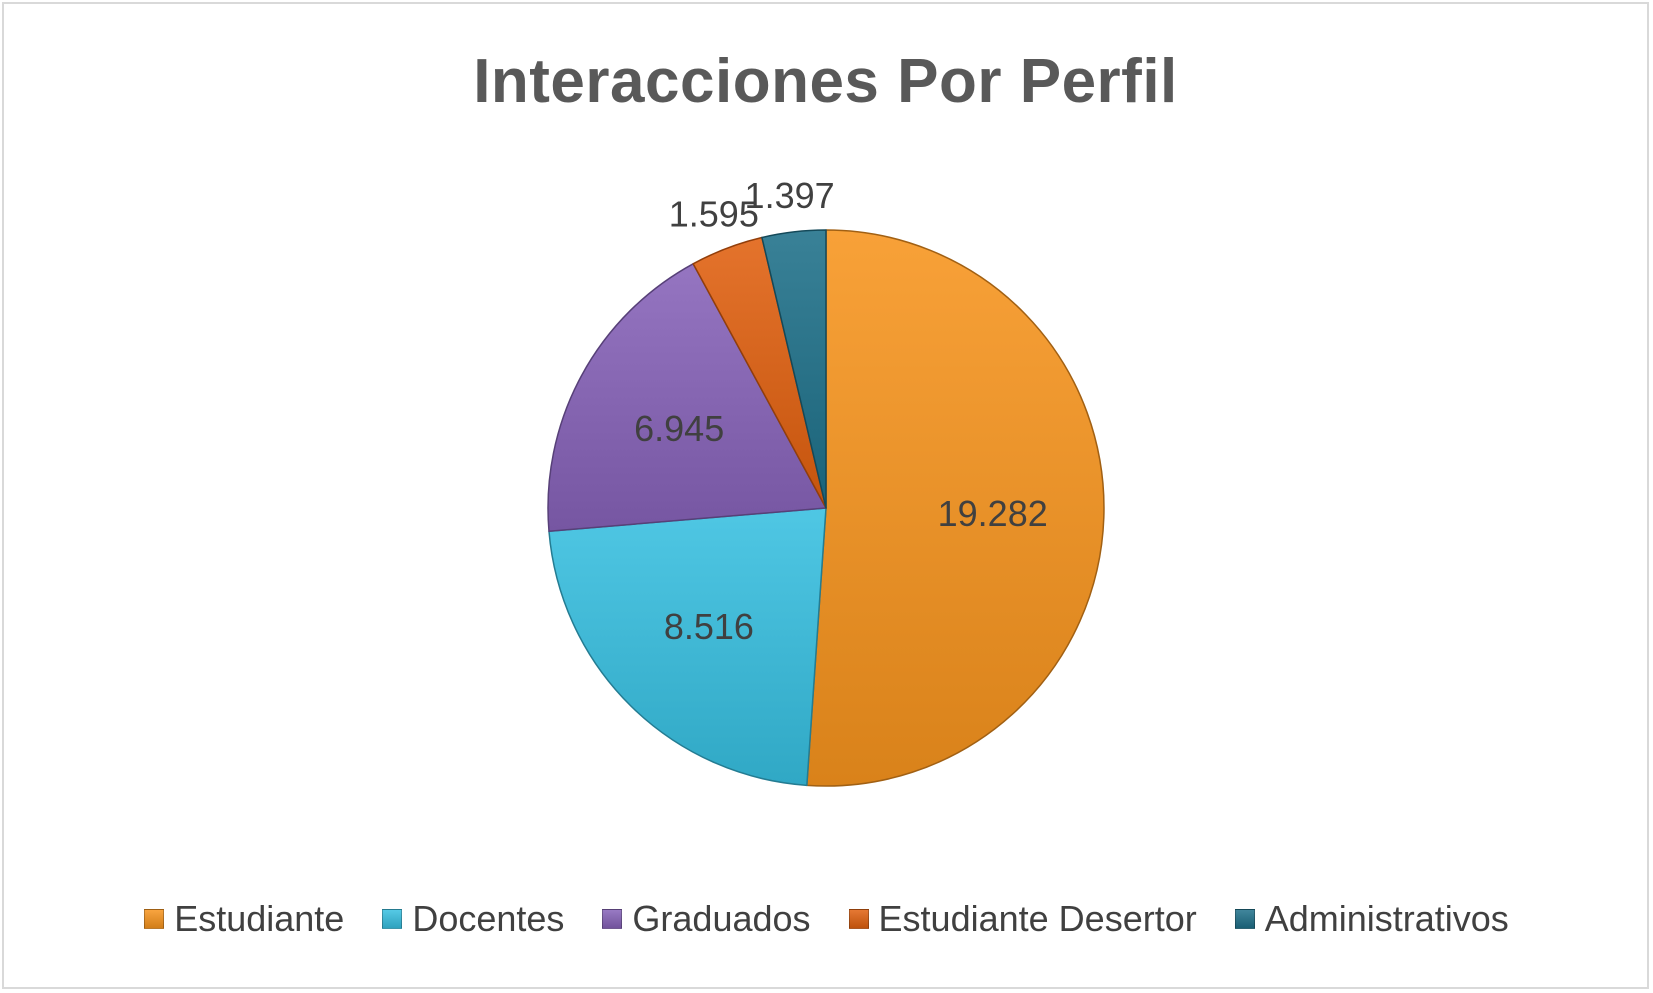  I want to click on legend-item-administrativos: Administrativos, so click(1371, 919).